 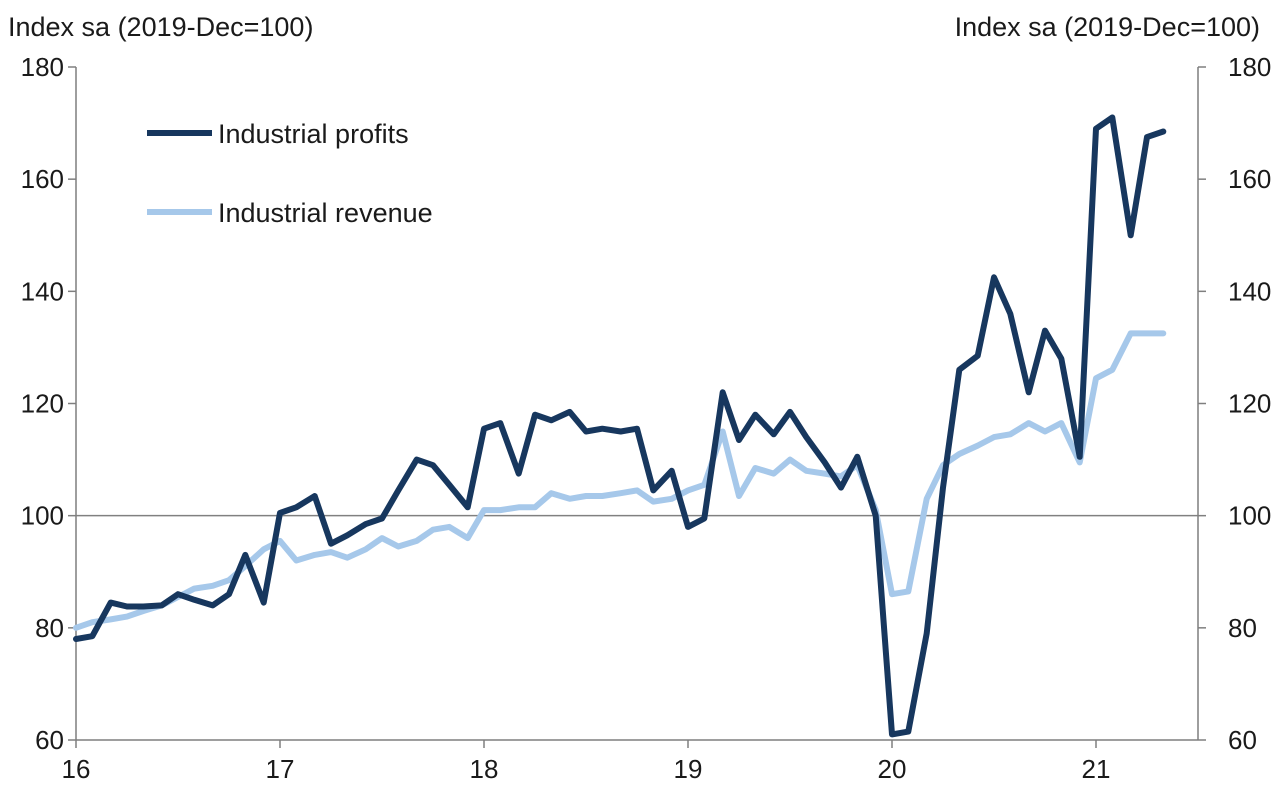 What do you see at coordinates (892, 769) in the screenshot?
I see `x-tick-label: 20` at bounding box center [892, 769].